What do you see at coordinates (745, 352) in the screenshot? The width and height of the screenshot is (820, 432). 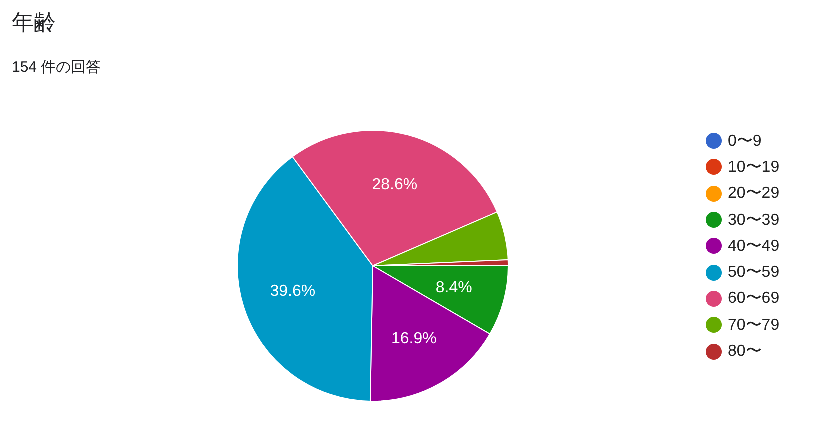 I see `legend-label: 80〜` at bounding box center [745, 352].